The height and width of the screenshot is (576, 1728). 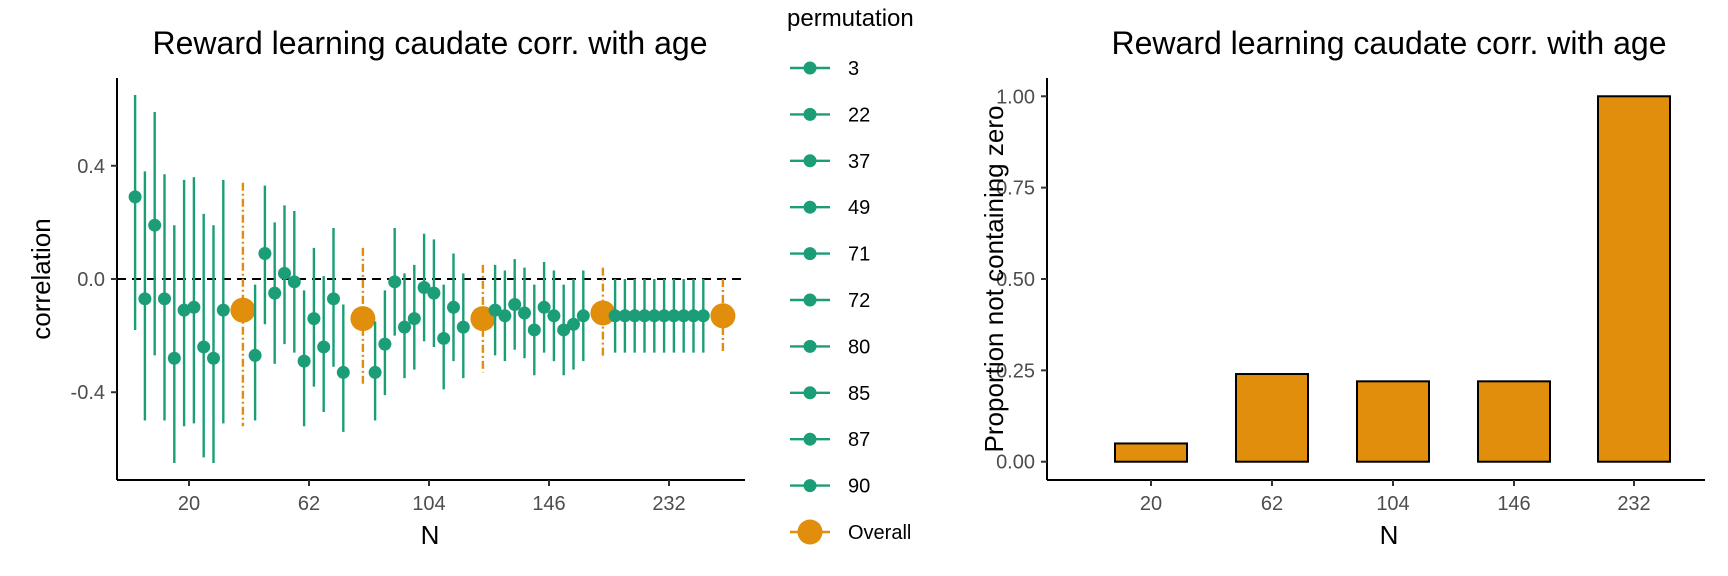 What do you see at coordinates (859, 208) in the screenshot?
I see `legend-label-49: 49` at bounding box center [859, 208].